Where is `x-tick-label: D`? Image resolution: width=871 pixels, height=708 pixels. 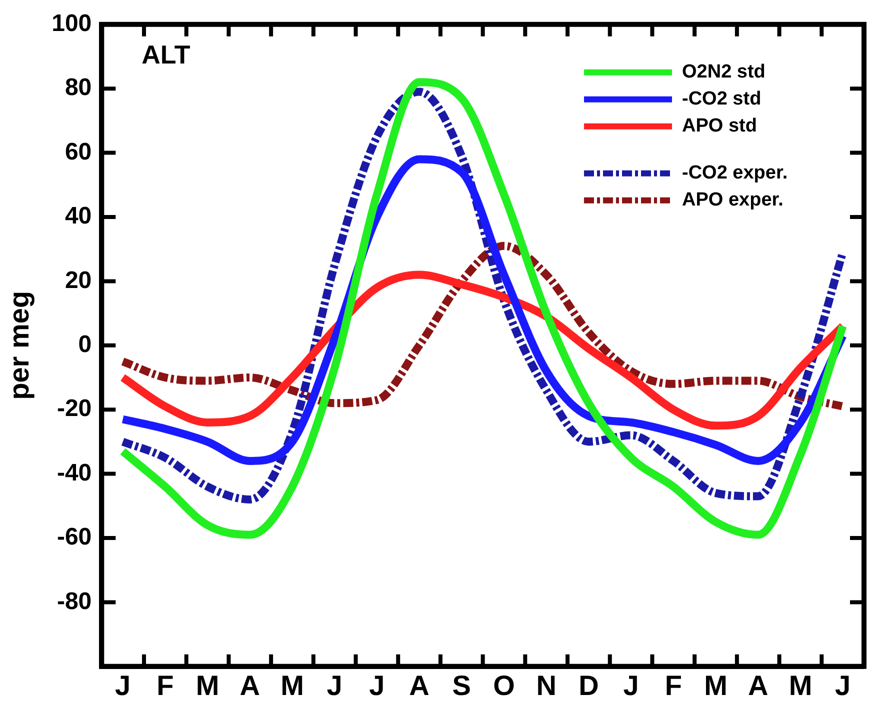 x-tick-label: D is located at coordinates (588, 685).